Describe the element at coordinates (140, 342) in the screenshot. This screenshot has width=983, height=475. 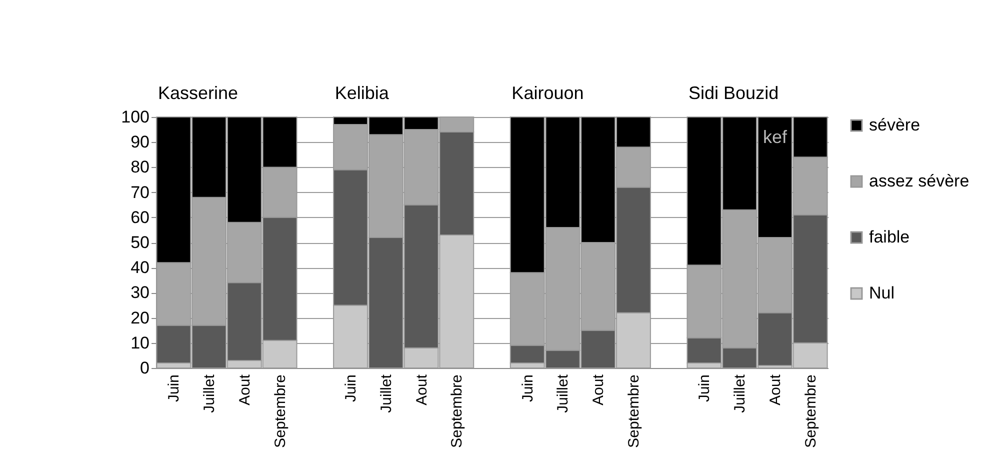
I see `y-tick-label: 10` at that location.